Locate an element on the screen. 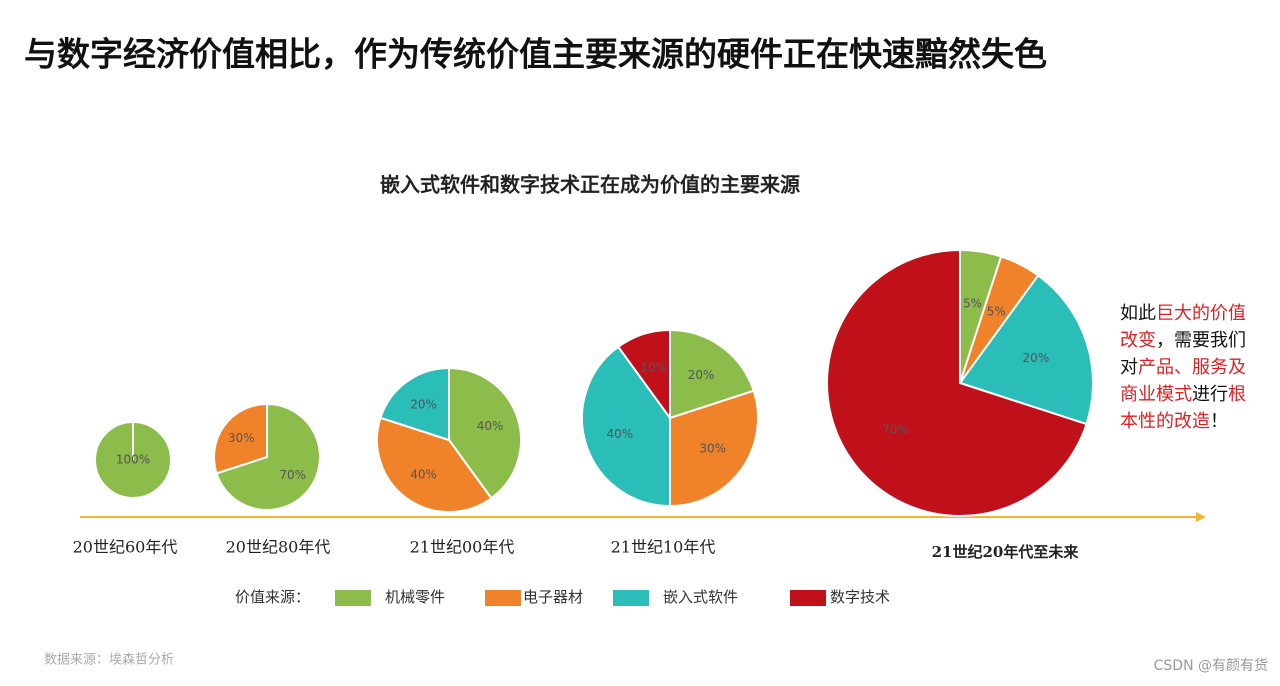  period-label: 21世纪20年代至未来 is located at coordinates (1006, 552).